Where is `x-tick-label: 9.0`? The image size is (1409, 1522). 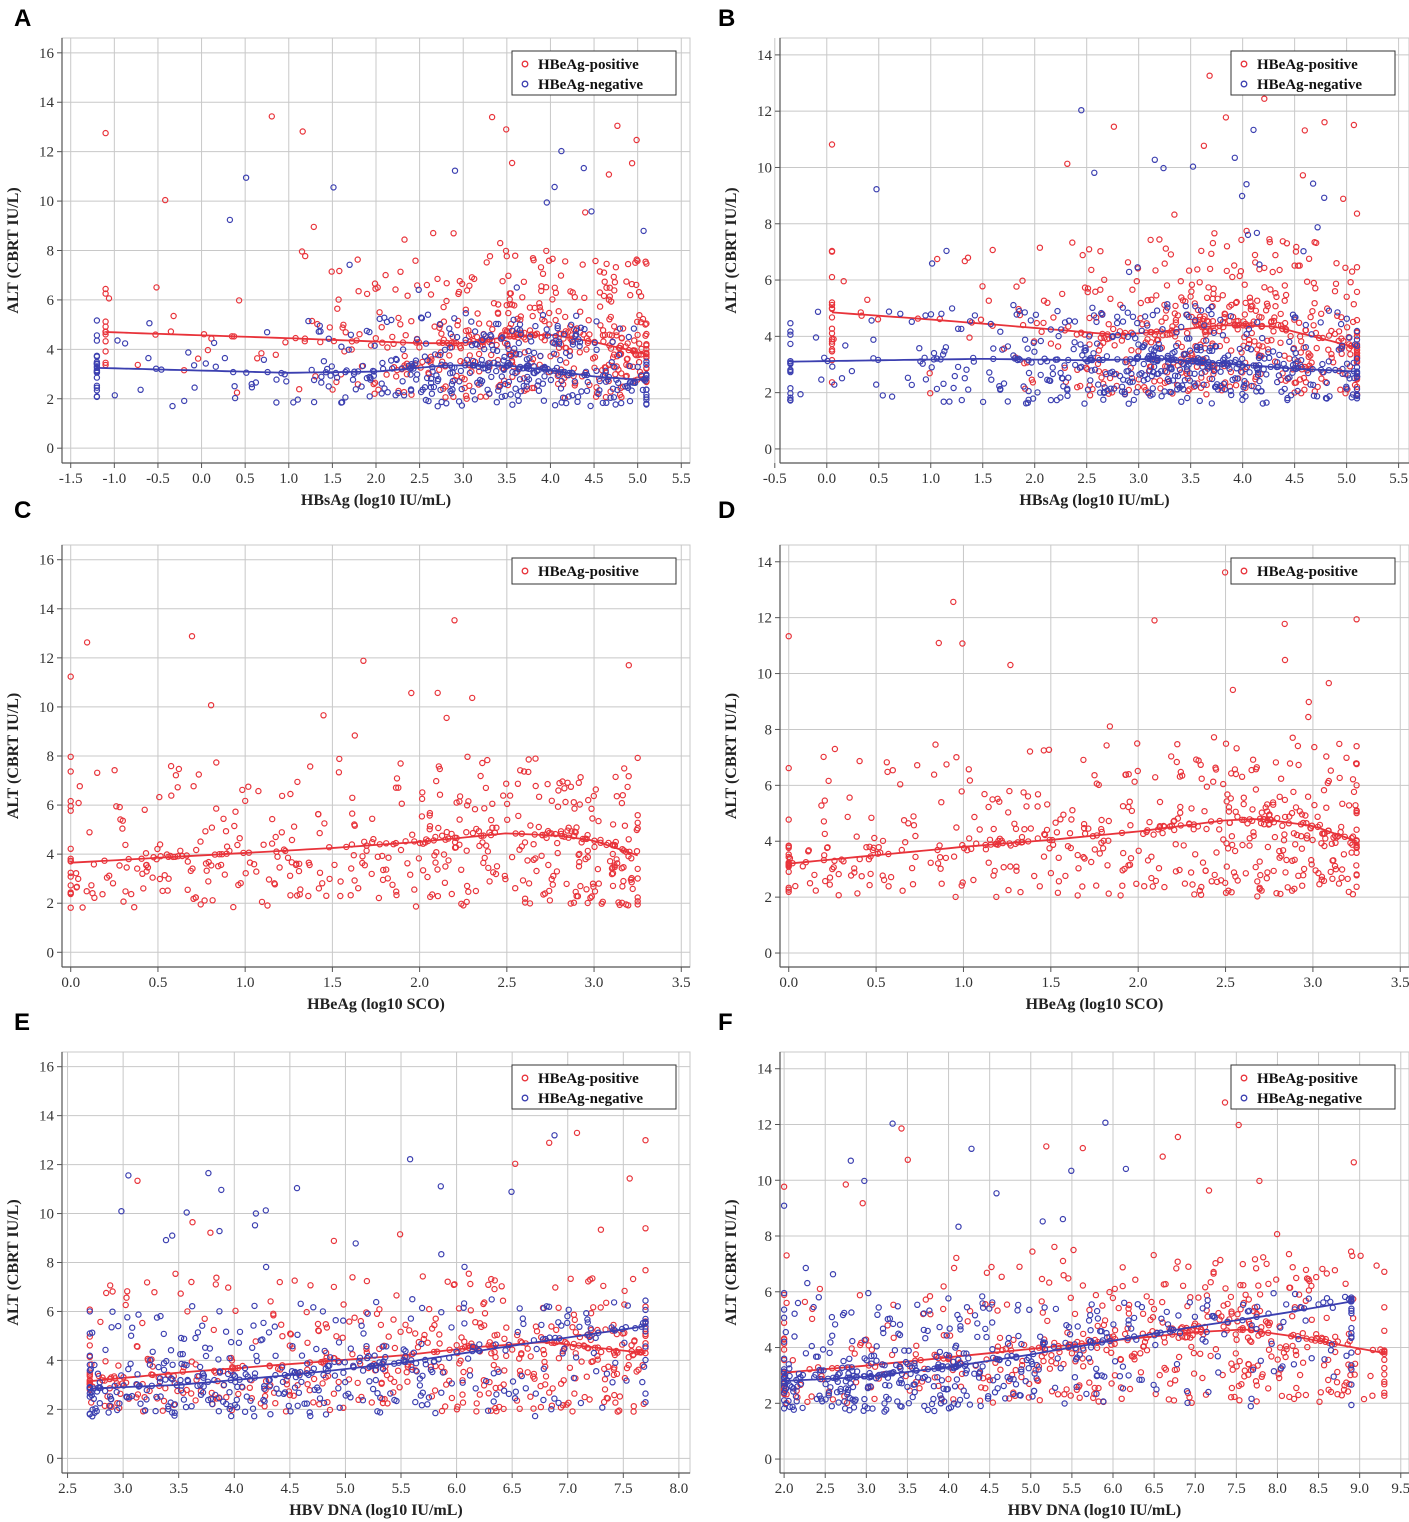 x-tick-label: 9.0 is located at coordinates (1359, 1489).